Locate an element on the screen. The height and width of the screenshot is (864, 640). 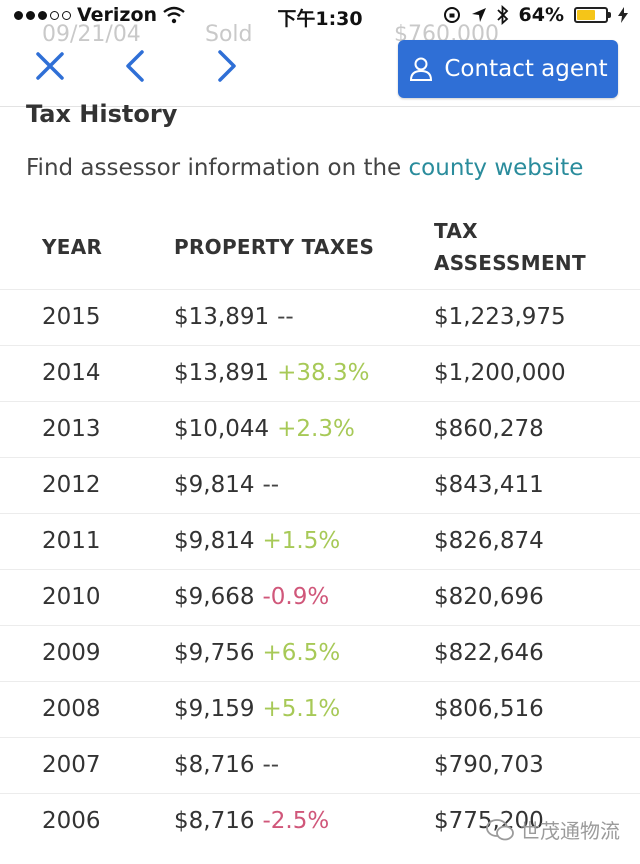
tax-change: +1.5% is located at coordinates (301, 541).